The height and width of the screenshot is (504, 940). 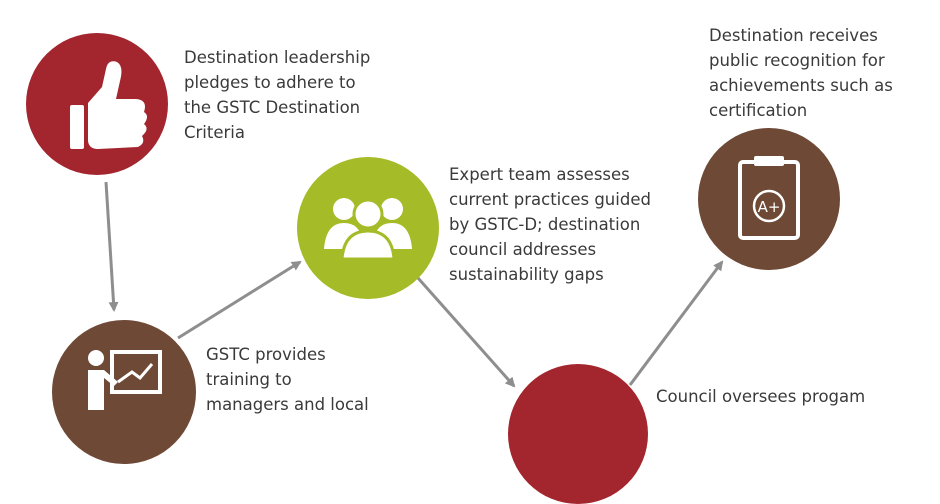 What do you see at coordinates (676, 323) in the screenshot?
I see `arrow-oversight-to-recognition` at bounding box center [676, 323].